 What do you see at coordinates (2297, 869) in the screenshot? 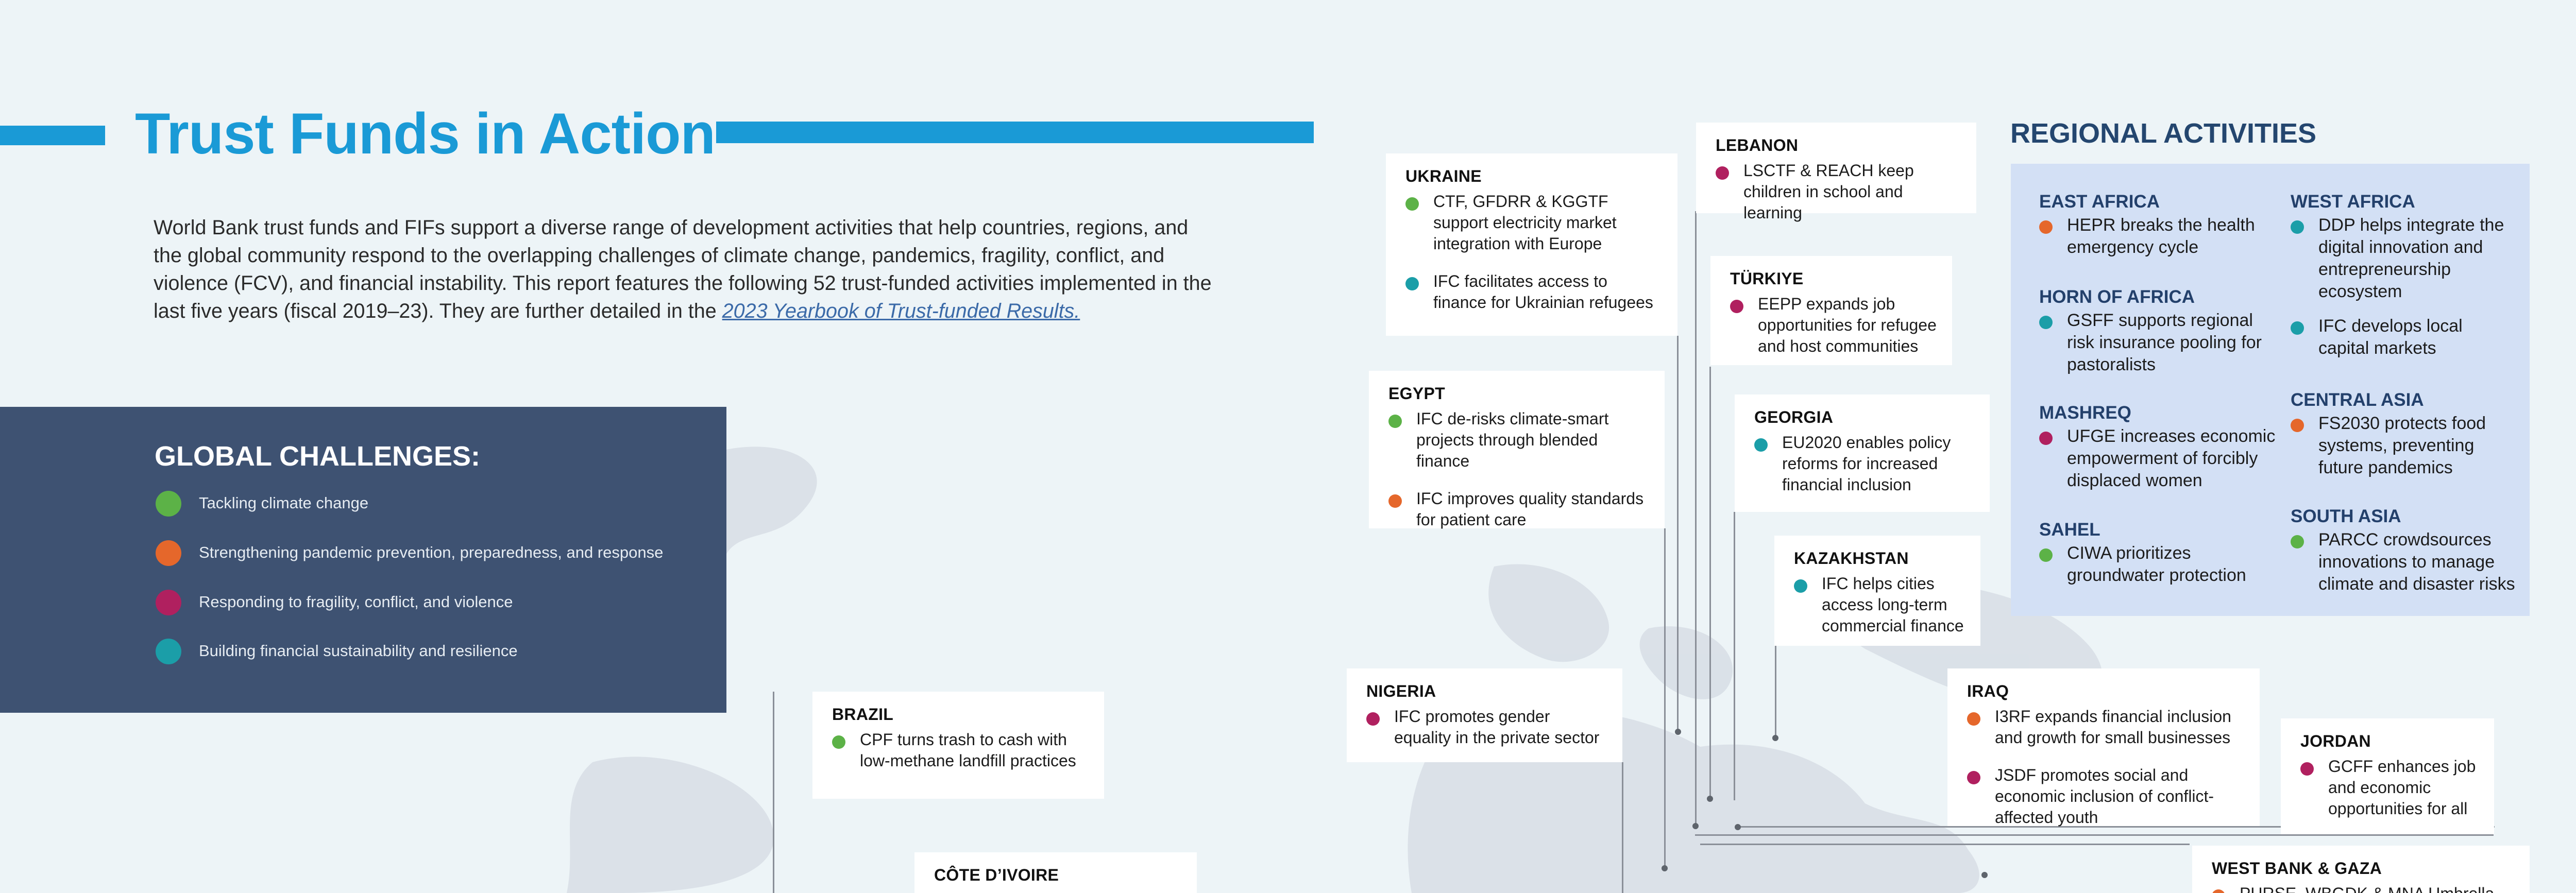
I see `country-label: WEST BANK & GAZA` at bounding box center [2297, 869].